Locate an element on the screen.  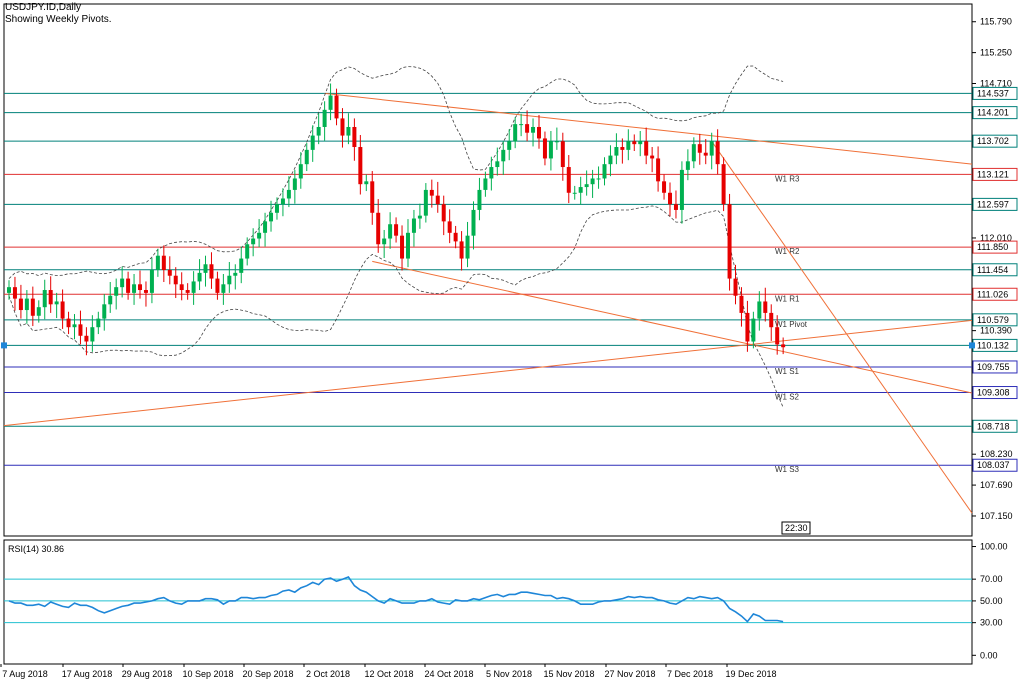
price-tag-label: 109.308 is located at coordinates (993, 393).